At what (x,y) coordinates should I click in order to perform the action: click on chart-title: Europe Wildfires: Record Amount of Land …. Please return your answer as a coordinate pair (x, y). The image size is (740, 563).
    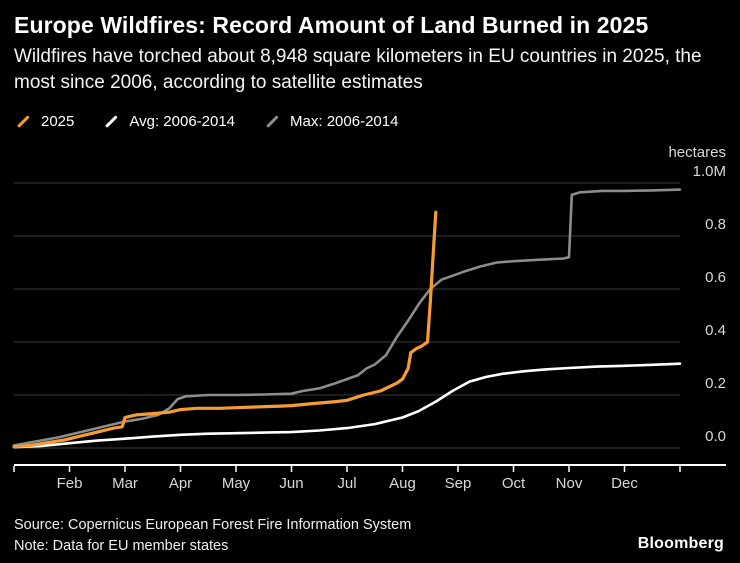
    Looking at the image, I should click on (331, 25).